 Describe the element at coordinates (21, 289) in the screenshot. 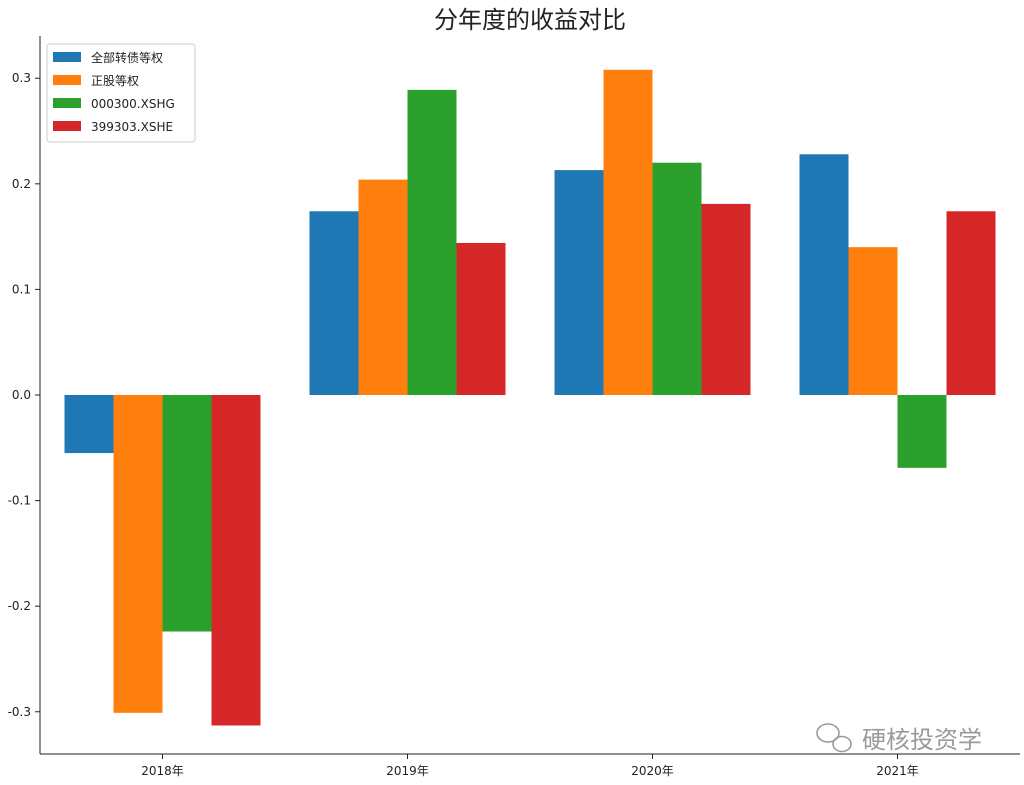

I see `y-tick-label: 0.1` at that location.